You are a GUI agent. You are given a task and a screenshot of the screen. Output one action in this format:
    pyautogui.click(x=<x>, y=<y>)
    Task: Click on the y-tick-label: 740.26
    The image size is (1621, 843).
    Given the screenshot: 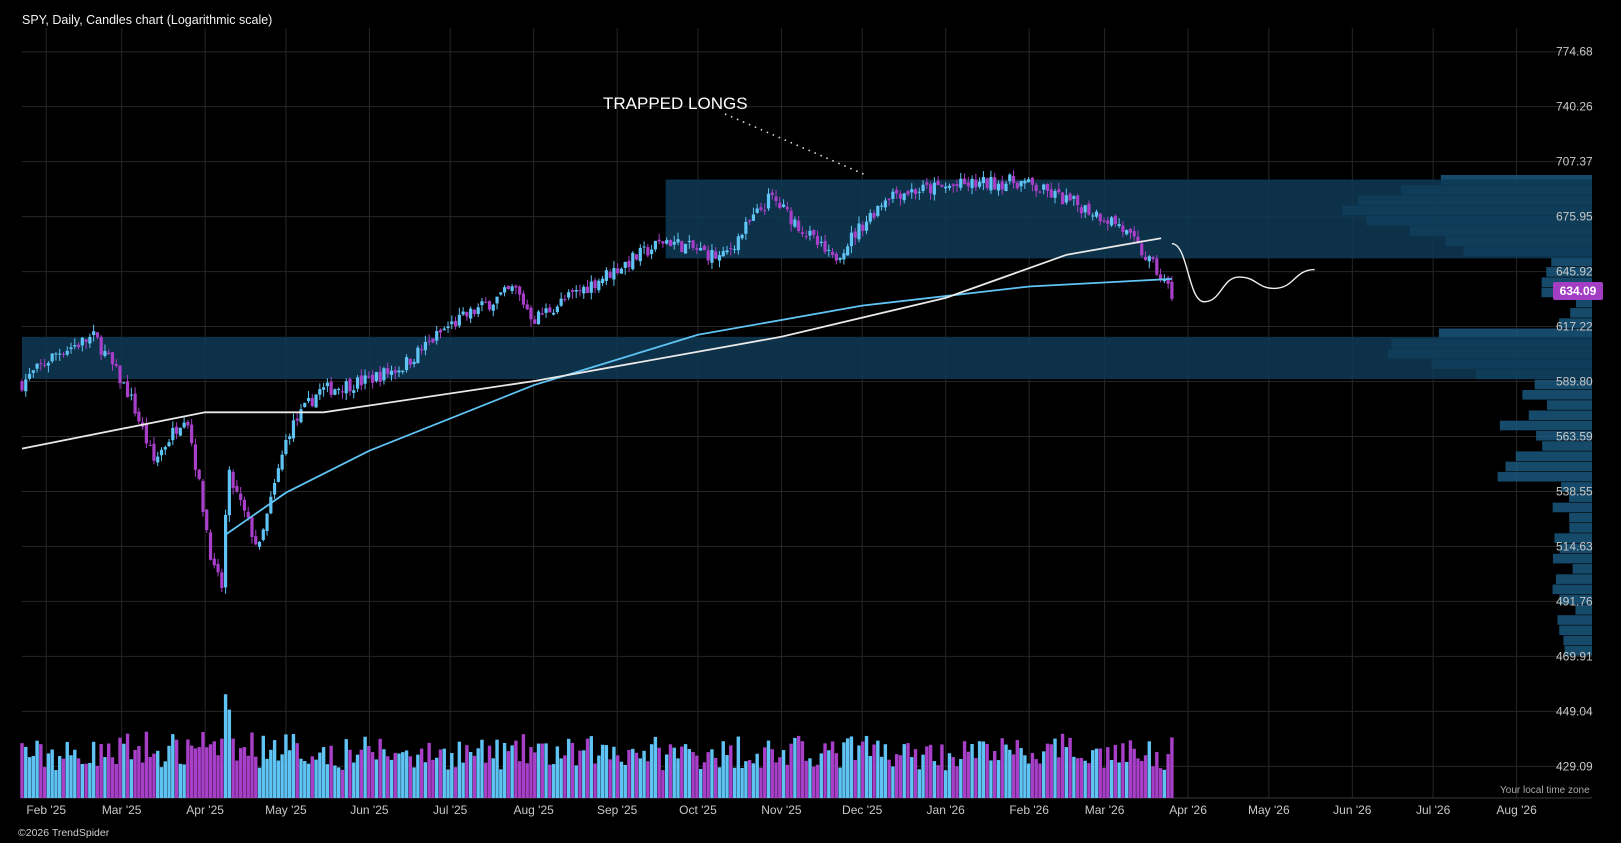 What is the action you would take?
    pyautogui.click(x=1574, y=107)
    